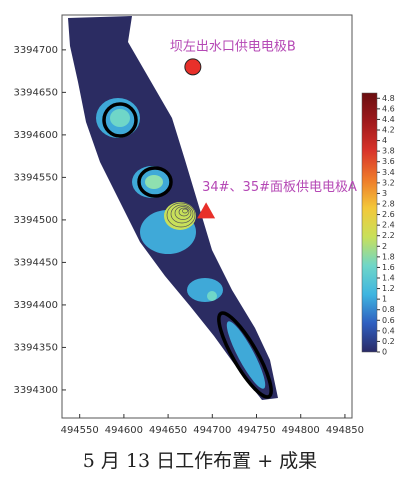 Image resolution: width=400 pixels, height=484 pixels. Describe the element at coordinates (279, 187) in the screenshot. I see `electrode-label: 34#、35#面板供电电极A` at that location.